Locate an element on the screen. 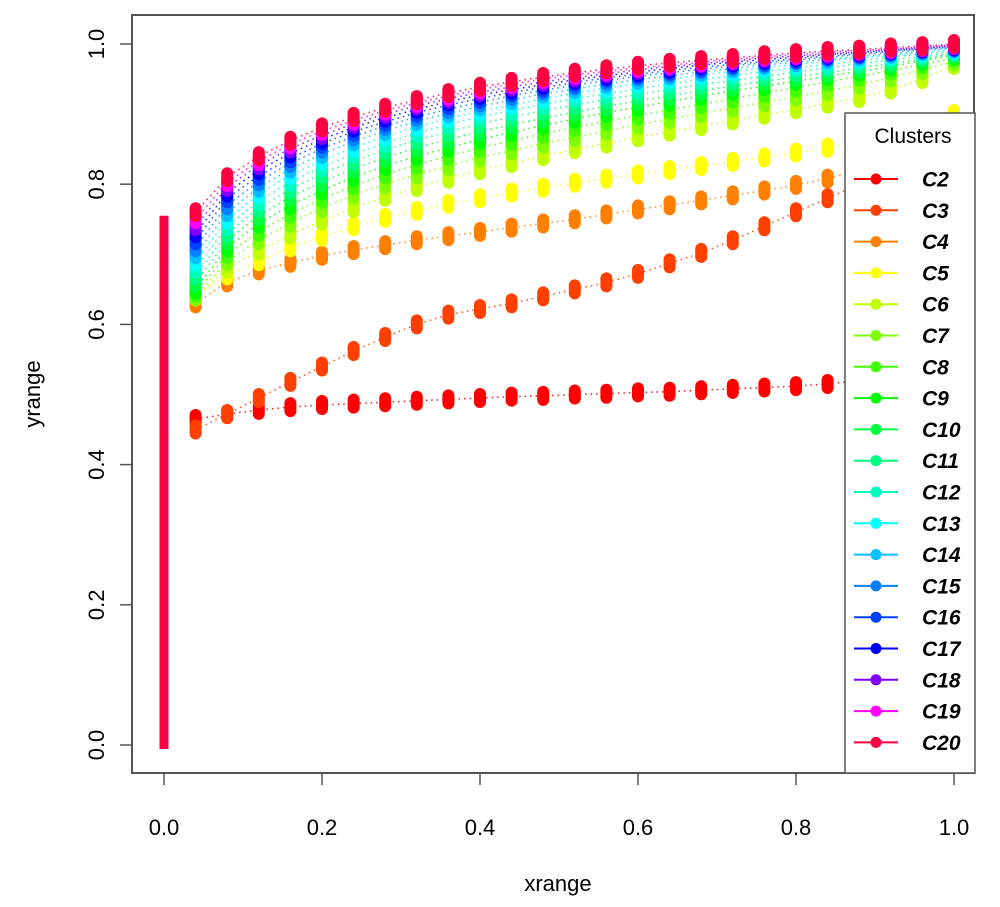 The width and height of the screenshot is (1000, 907). legend-label: C5 is located at coordinates (935, 273).